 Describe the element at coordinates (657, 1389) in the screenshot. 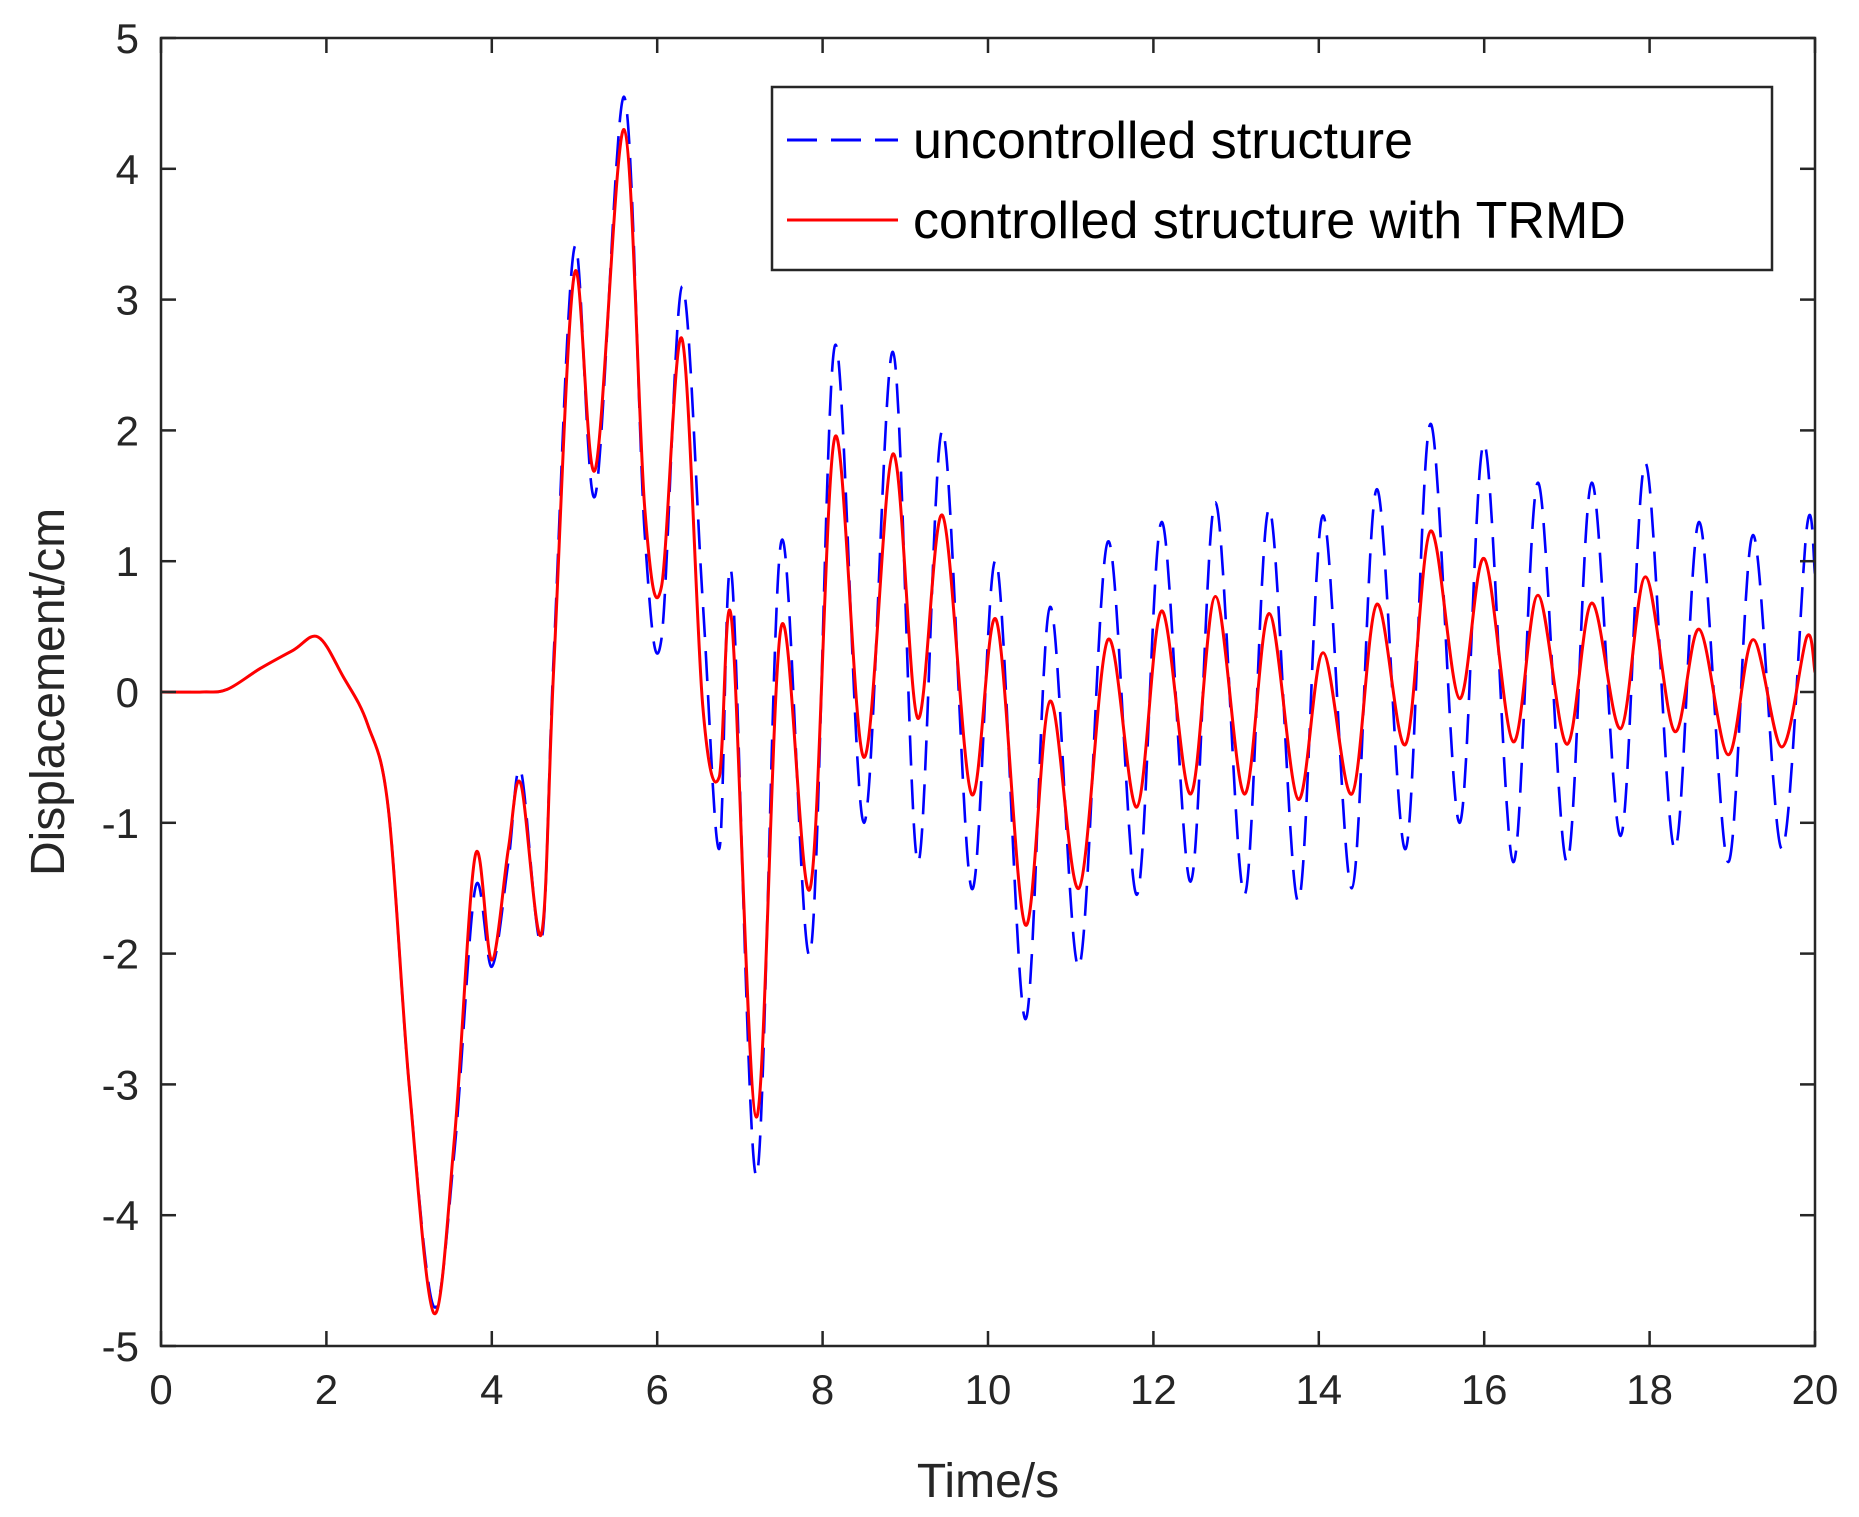

I see `x-tick-label: 6` at that location.